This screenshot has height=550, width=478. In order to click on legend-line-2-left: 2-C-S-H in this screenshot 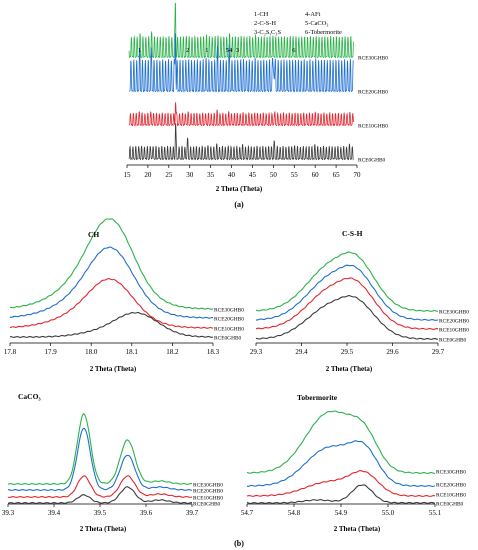, I will do `click(265, 23)`.